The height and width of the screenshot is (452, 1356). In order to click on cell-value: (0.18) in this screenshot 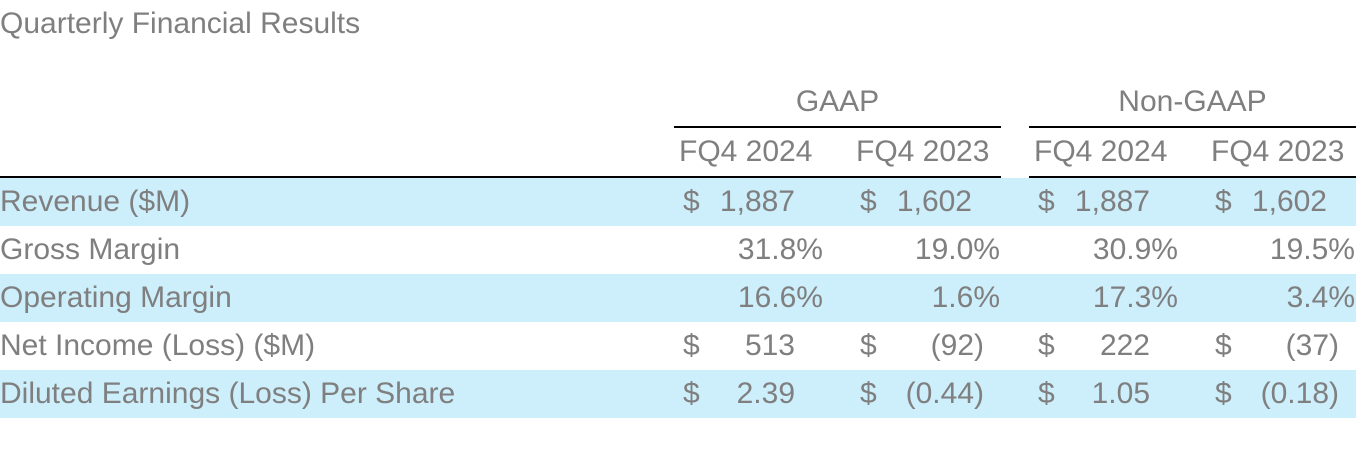, I will do `click(1299, 393)`.